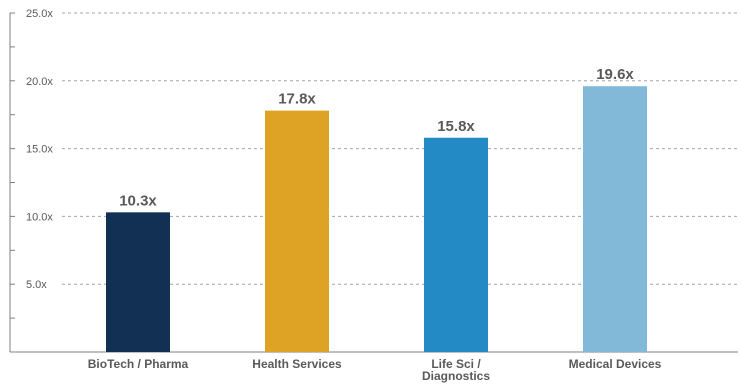  Describe the element at coordinates (456, 126) in the screenshot. I see `data-label: 15.8x` at that location.